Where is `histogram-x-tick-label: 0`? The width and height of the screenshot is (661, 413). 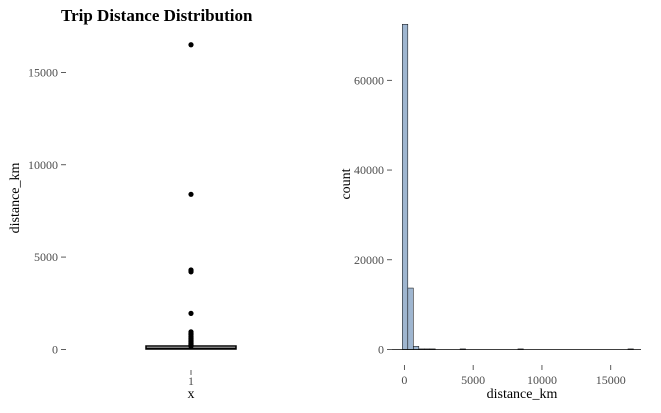
histogram-x-tick-label: 0 is located at coordinates (404, 380).